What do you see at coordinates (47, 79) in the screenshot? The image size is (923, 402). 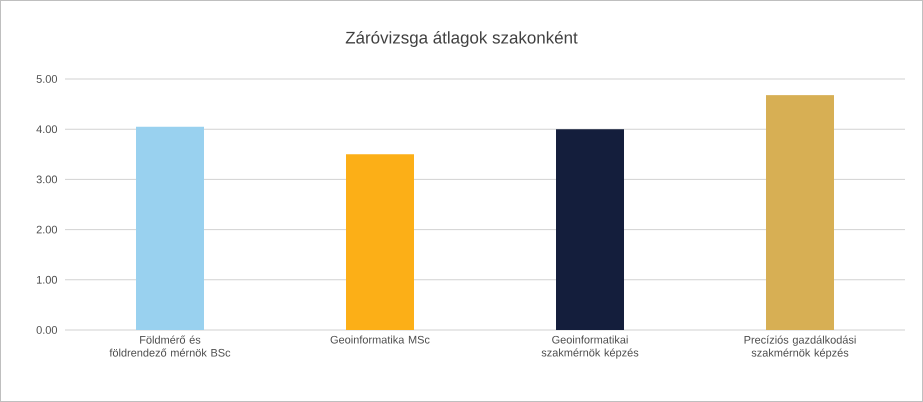 I see `y-tick-label: 5.00` at bounding box center [47, 79].